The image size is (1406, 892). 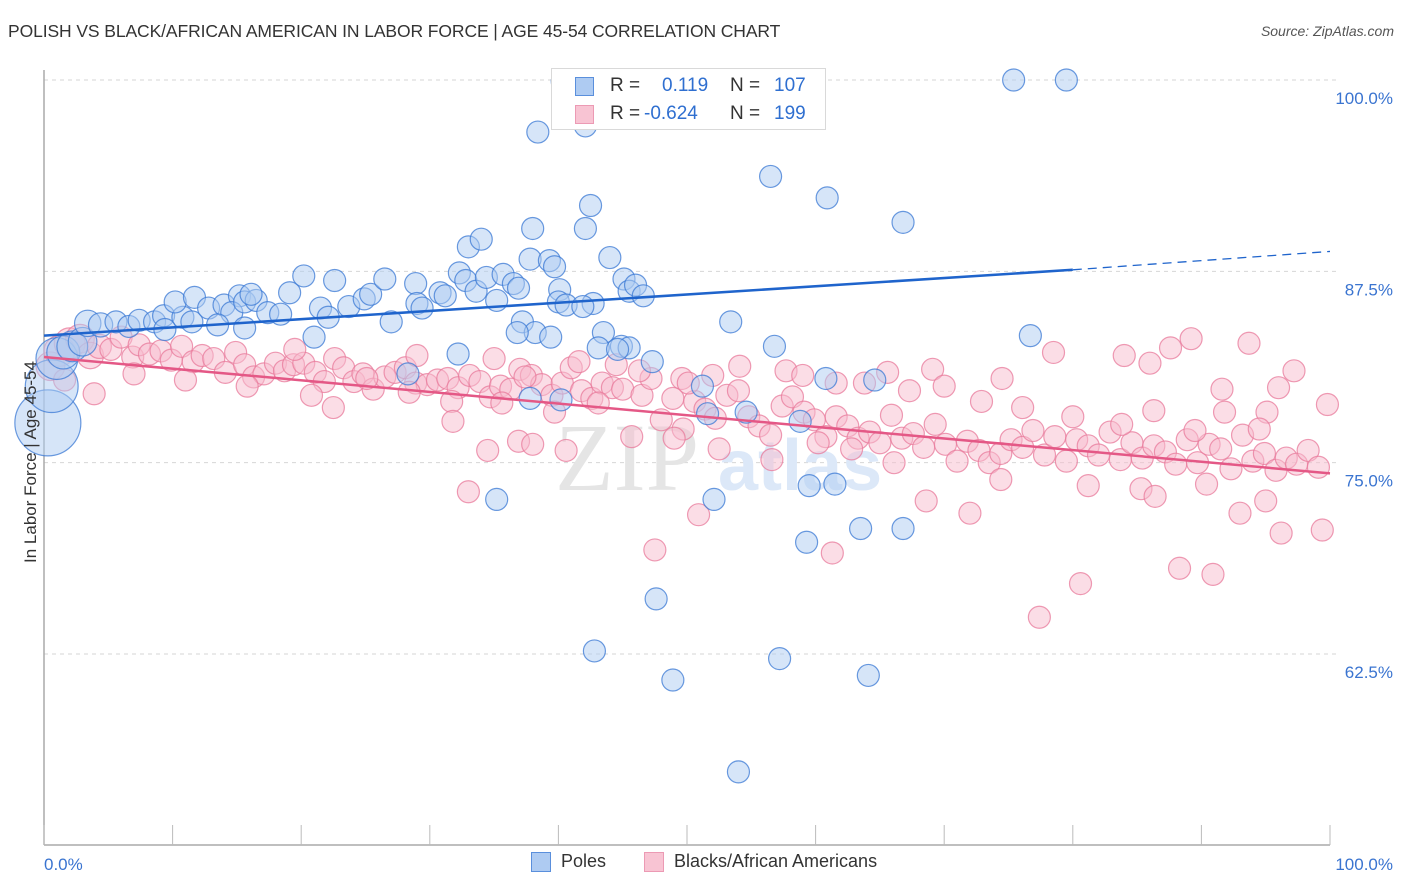 I want to click on legend-item-blacks: Blacks/African Americans, so click(x=760, y=861).